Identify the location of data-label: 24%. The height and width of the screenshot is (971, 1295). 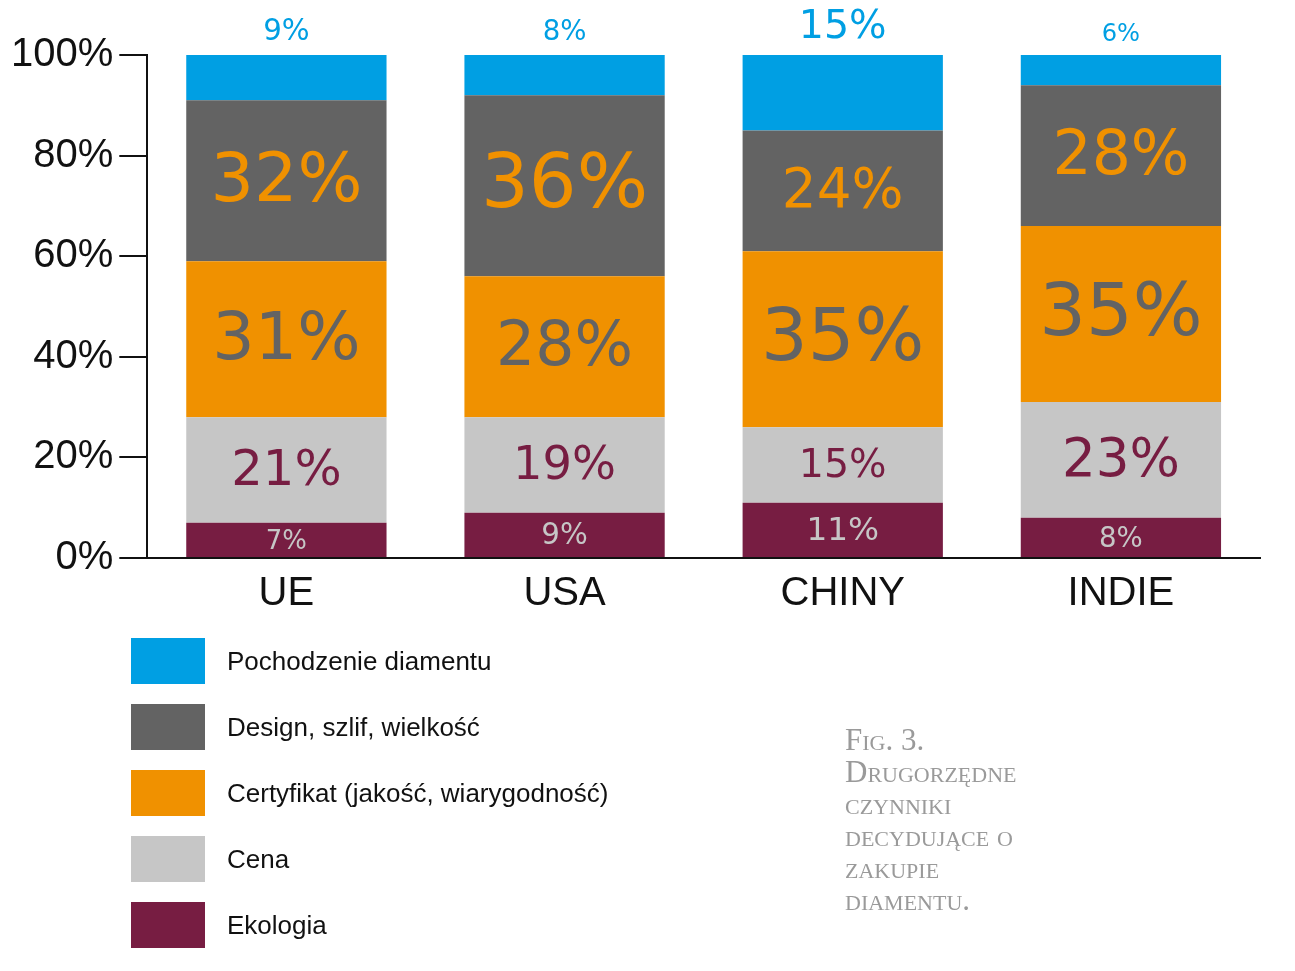
(842, 188).